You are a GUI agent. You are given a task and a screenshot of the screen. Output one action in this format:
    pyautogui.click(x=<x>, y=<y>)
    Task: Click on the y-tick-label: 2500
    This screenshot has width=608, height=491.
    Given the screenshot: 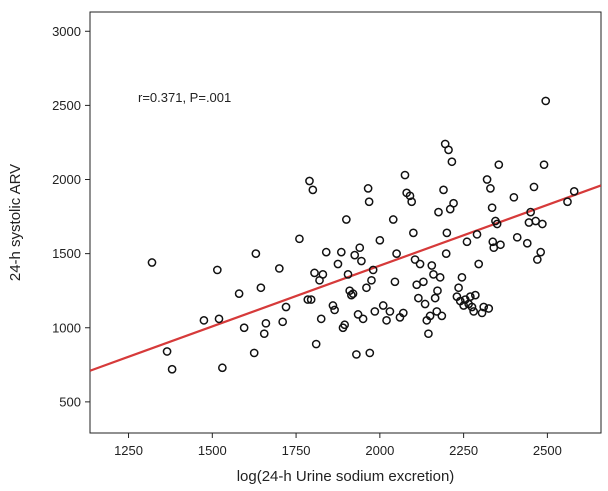 What is the action you would take?
    pyautogui.click(x=66, y=105)
    